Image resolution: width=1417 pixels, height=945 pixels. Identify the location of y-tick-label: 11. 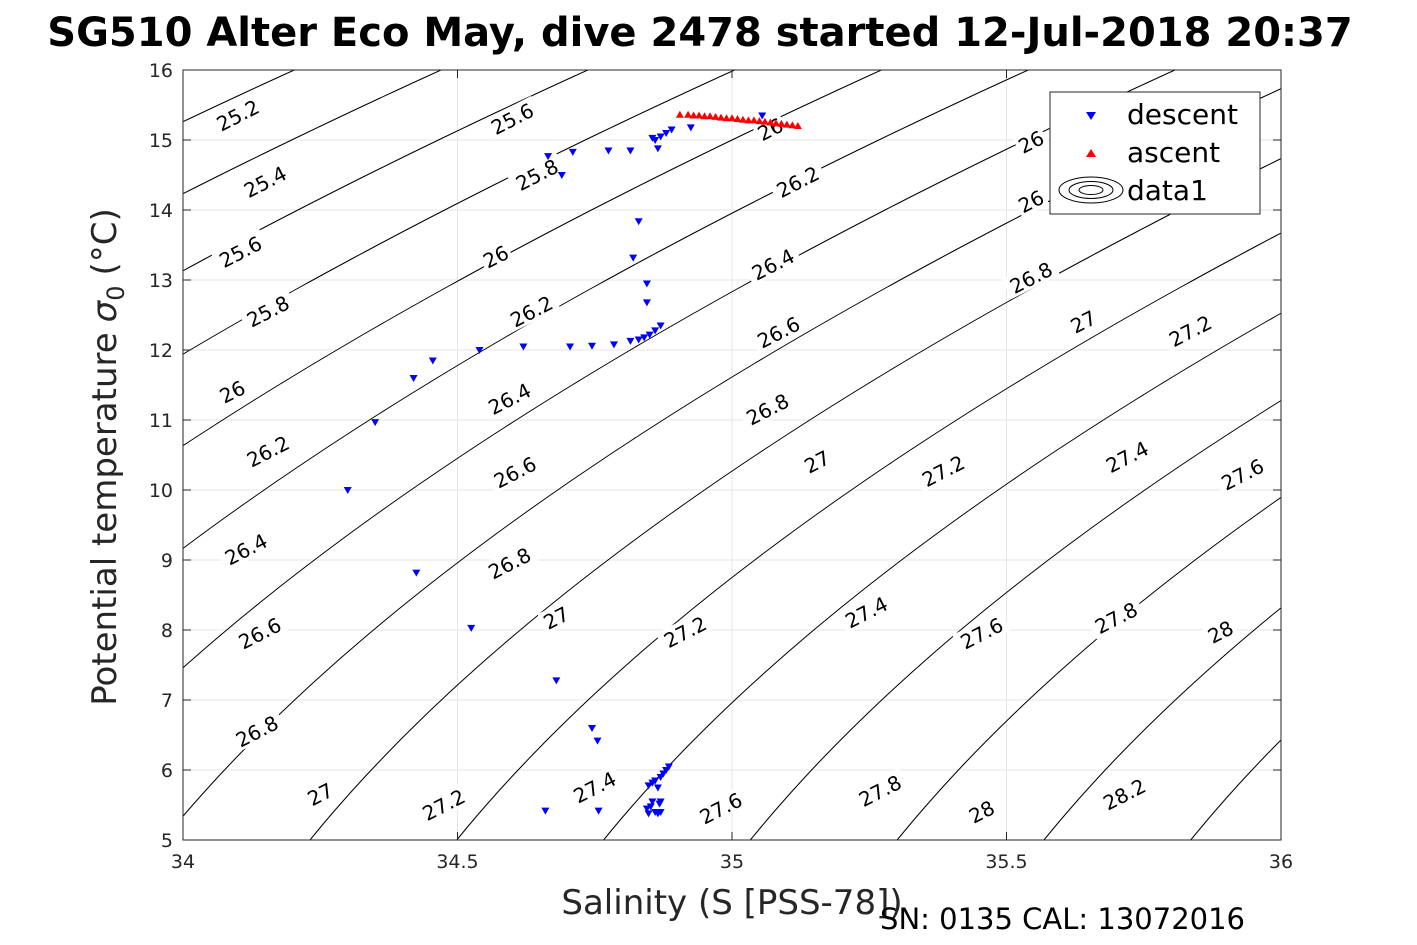
(161, 421).